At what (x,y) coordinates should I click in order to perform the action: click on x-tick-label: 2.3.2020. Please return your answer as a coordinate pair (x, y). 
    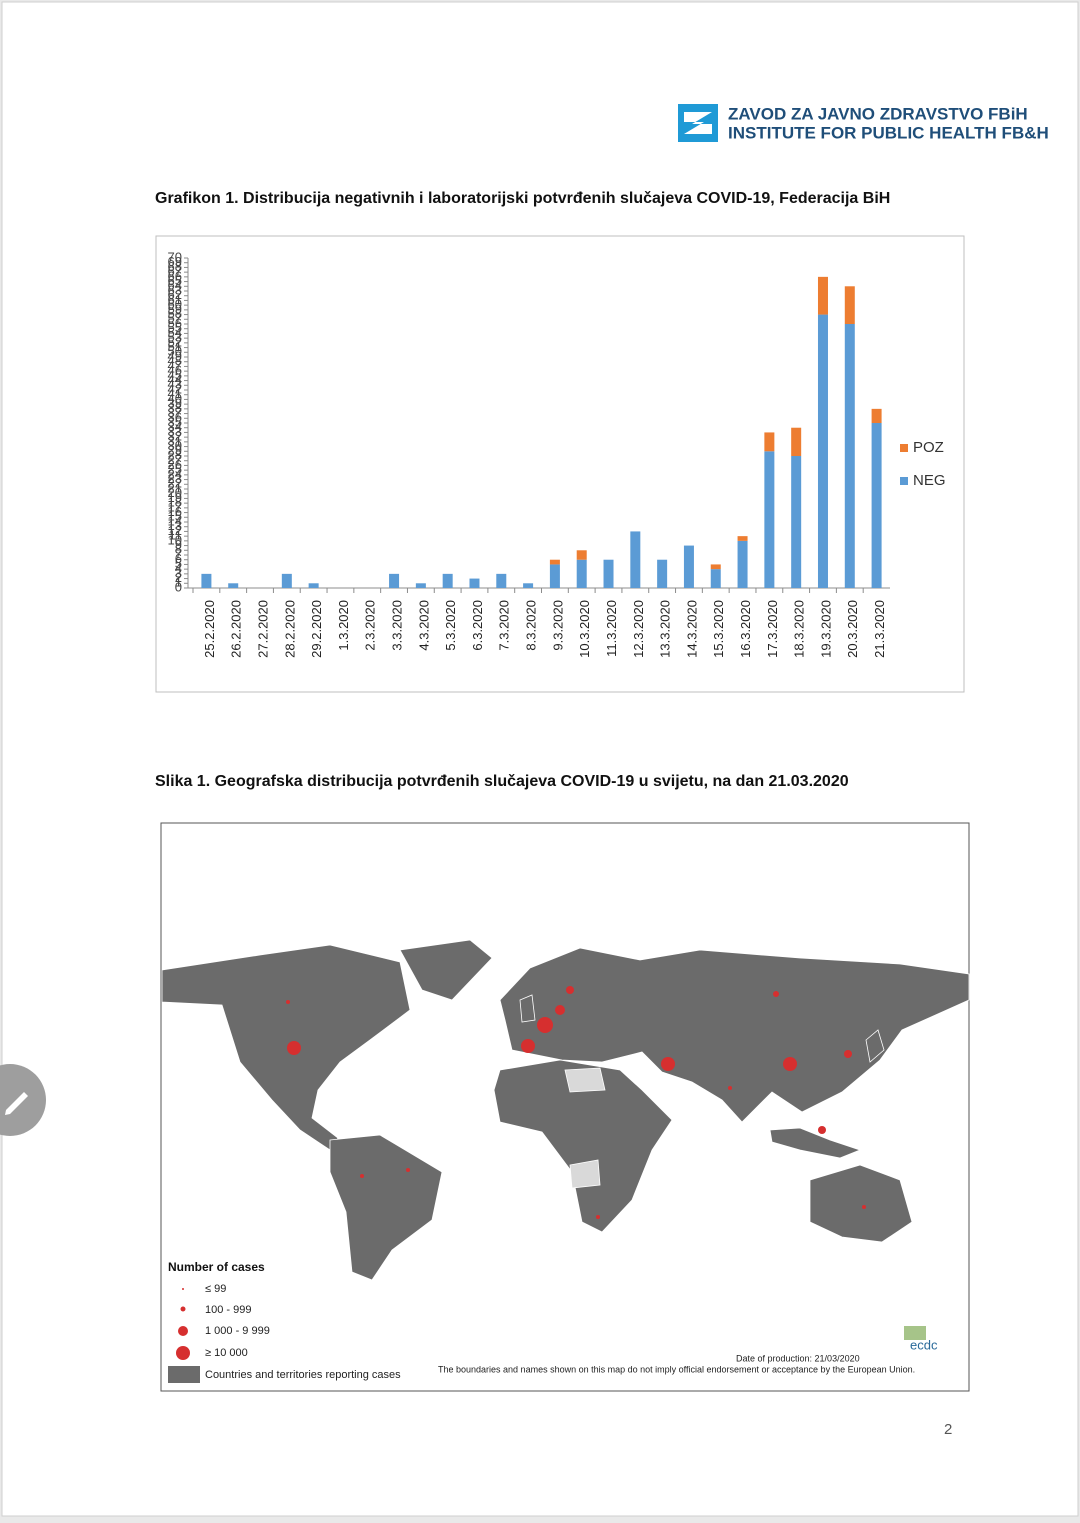
    Looking at the image, I should click on (370, 625).